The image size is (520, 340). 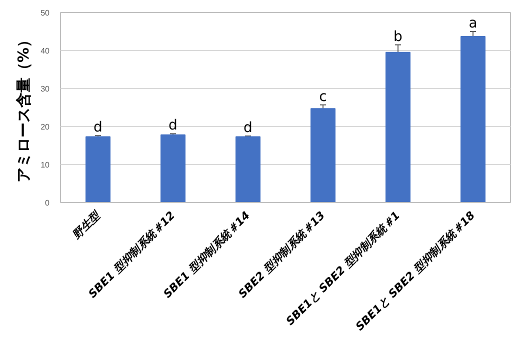 What do you see at coordinates (47, 203) in the screenshot?
I see `y-tick-label: 0` at bounding box center [47, 203].